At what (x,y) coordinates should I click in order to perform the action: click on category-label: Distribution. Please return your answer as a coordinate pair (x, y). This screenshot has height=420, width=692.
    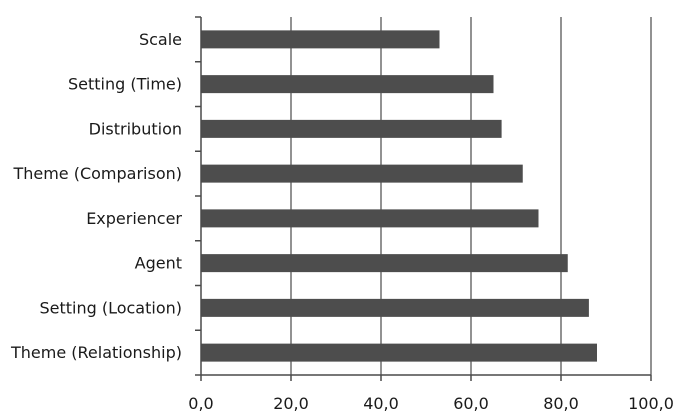
    Looking at the image, I should click on (135, 128).